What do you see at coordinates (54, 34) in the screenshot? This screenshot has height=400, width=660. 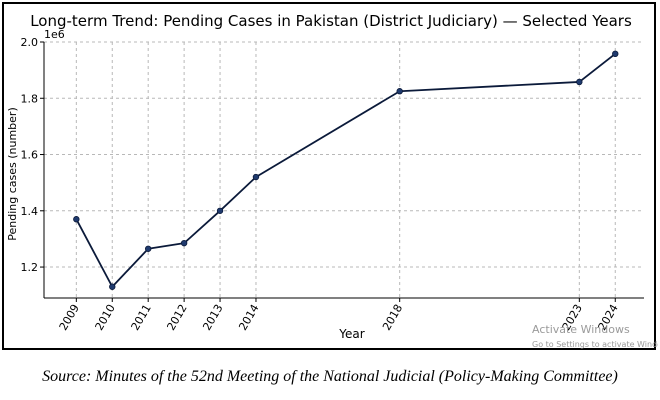 I see `y-axis-offset-label: 1e6` at bounding box center [54, 34].